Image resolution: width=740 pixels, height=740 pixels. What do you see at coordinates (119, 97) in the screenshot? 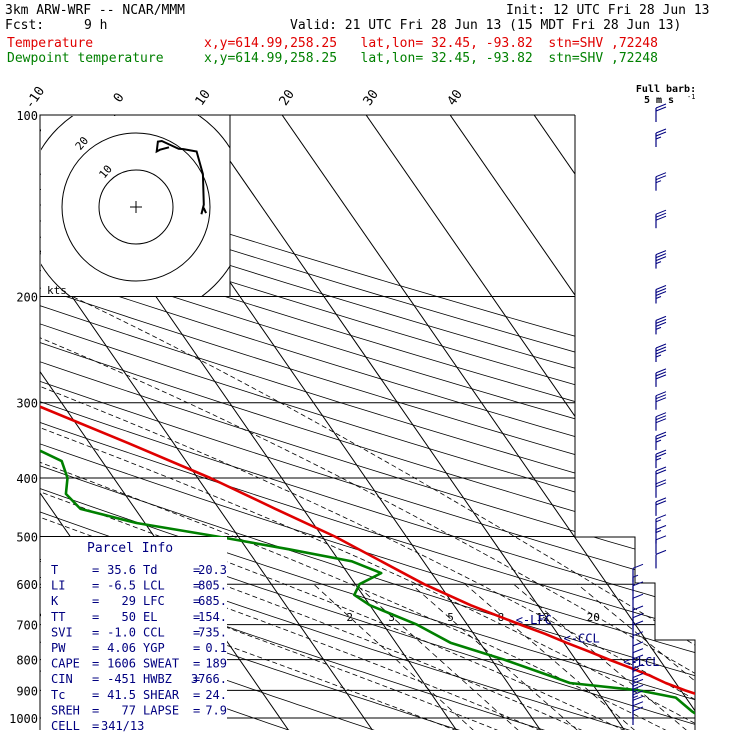
I see `temperature-tick-label: 0` at bounding box center [119, 97].